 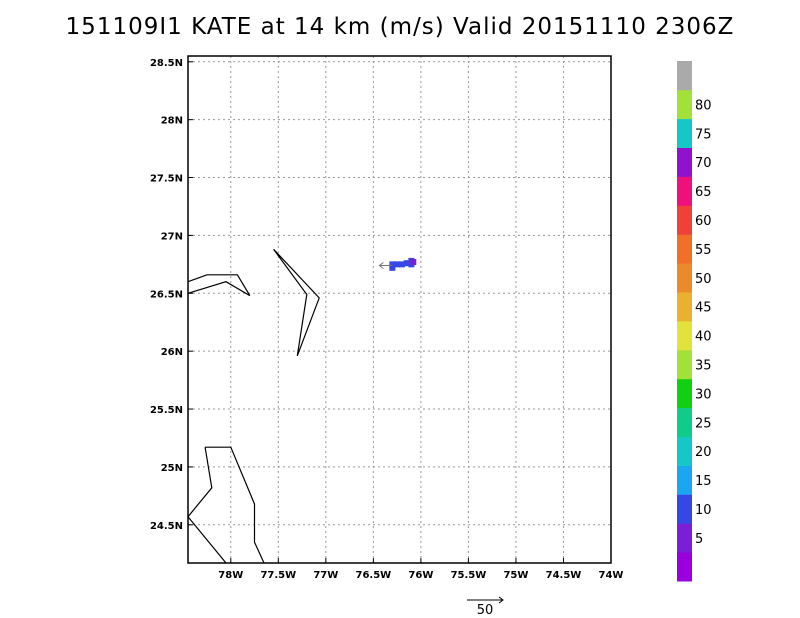 I want to click on colorbar-label: 15, so click(x=703, y=481).